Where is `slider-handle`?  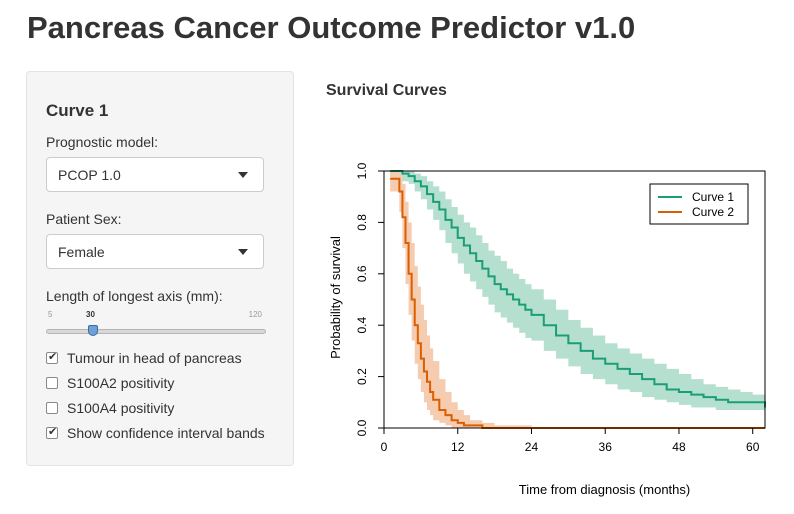 slider-handle is located at coordinates (93, 330).